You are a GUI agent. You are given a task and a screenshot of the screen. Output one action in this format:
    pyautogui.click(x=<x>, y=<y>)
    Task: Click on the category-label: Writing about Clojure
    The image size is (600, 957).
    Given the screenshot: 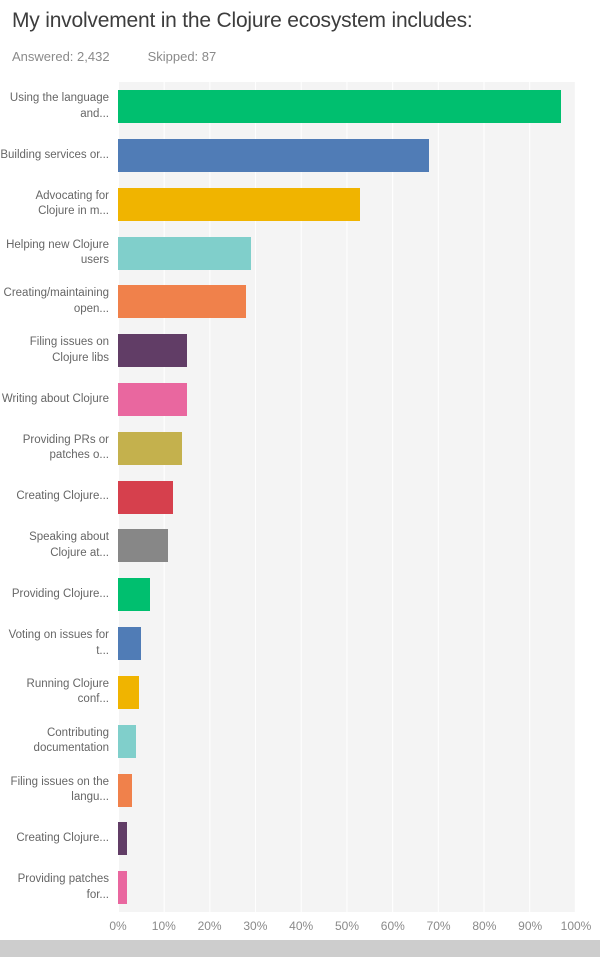 What is the action you would take?
    pyautogui.click(x=55, y=398)
    